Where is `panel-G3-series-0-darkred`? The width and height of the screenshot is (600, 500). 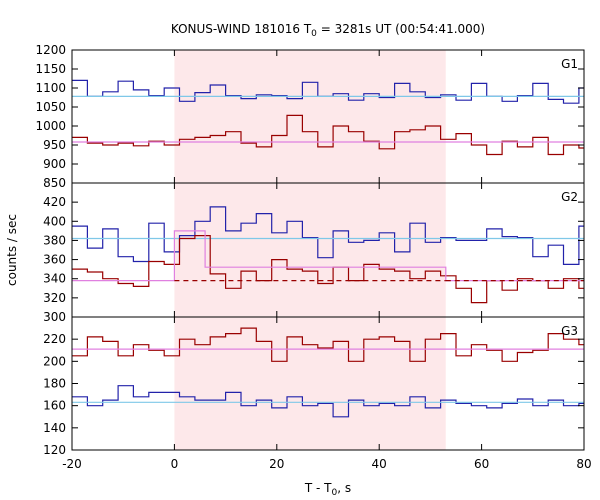 panel-G3-series-0-darkred is located at coordinates (328, 344).